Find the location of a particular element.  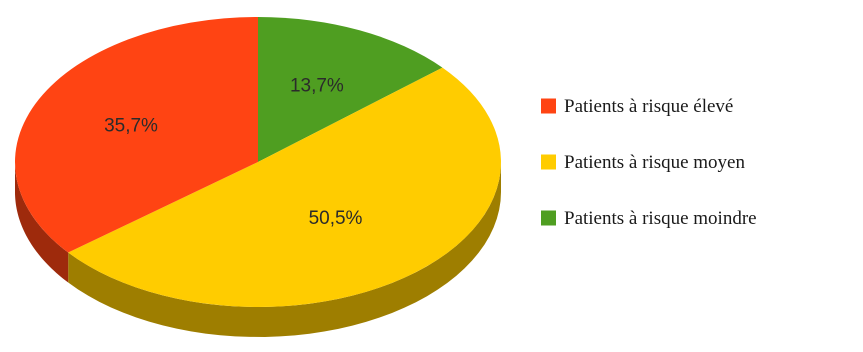

legend-label-2: Patients à risque moyen is located at coordinates (654, 162).